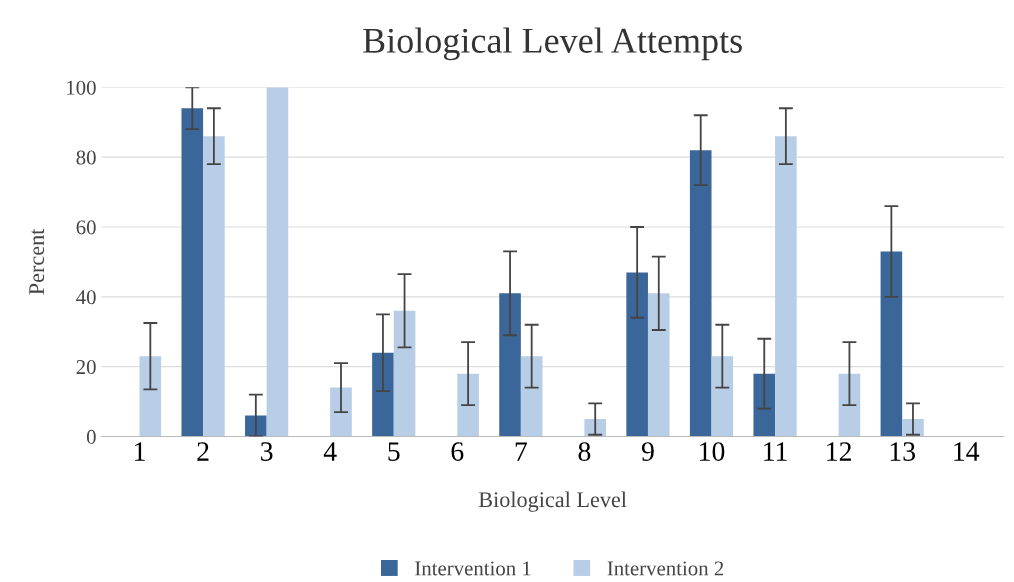 The image size is (1014, 582). I want to click on y-tick-label: 20, so click(86, 367).